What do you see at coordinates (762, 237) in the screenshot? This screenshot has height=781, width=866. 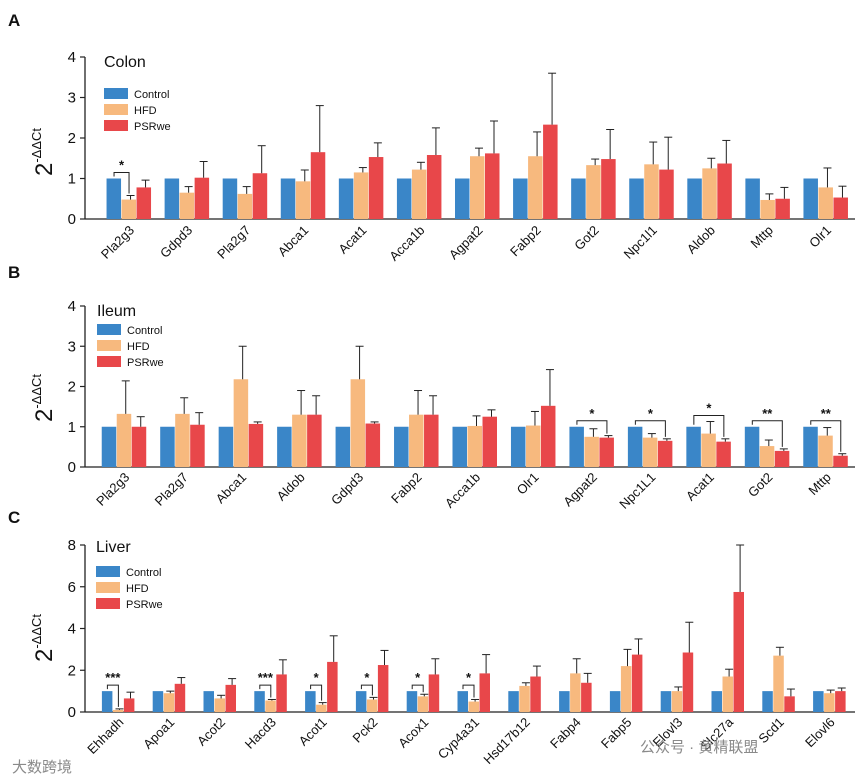 I see `x-tick-label: Mttp` at bounding box center [762, 237].